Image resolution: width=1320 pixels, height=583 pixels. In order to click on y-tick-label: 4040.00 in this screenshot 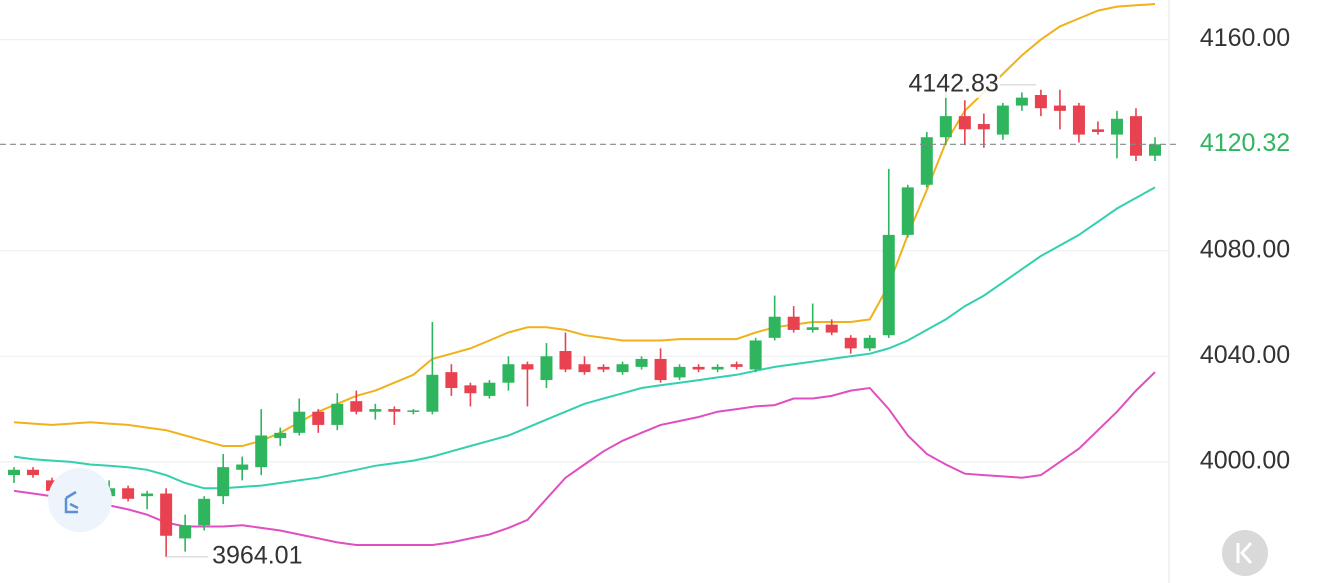, I will do `click(1245, 355)`.